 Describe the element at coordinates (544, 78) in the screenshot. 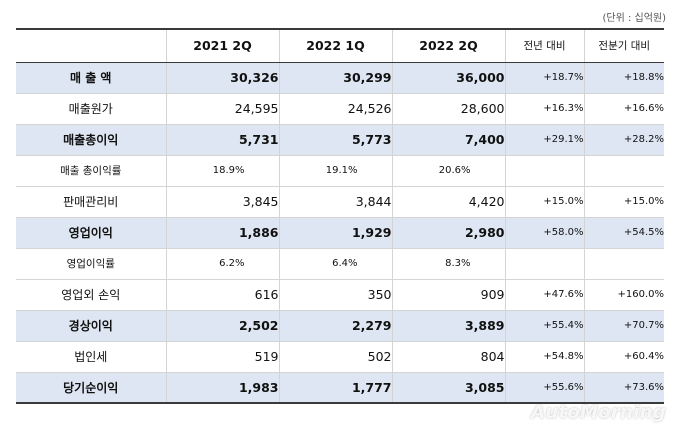

I see `cell-yoy: +18.7%` at that location.